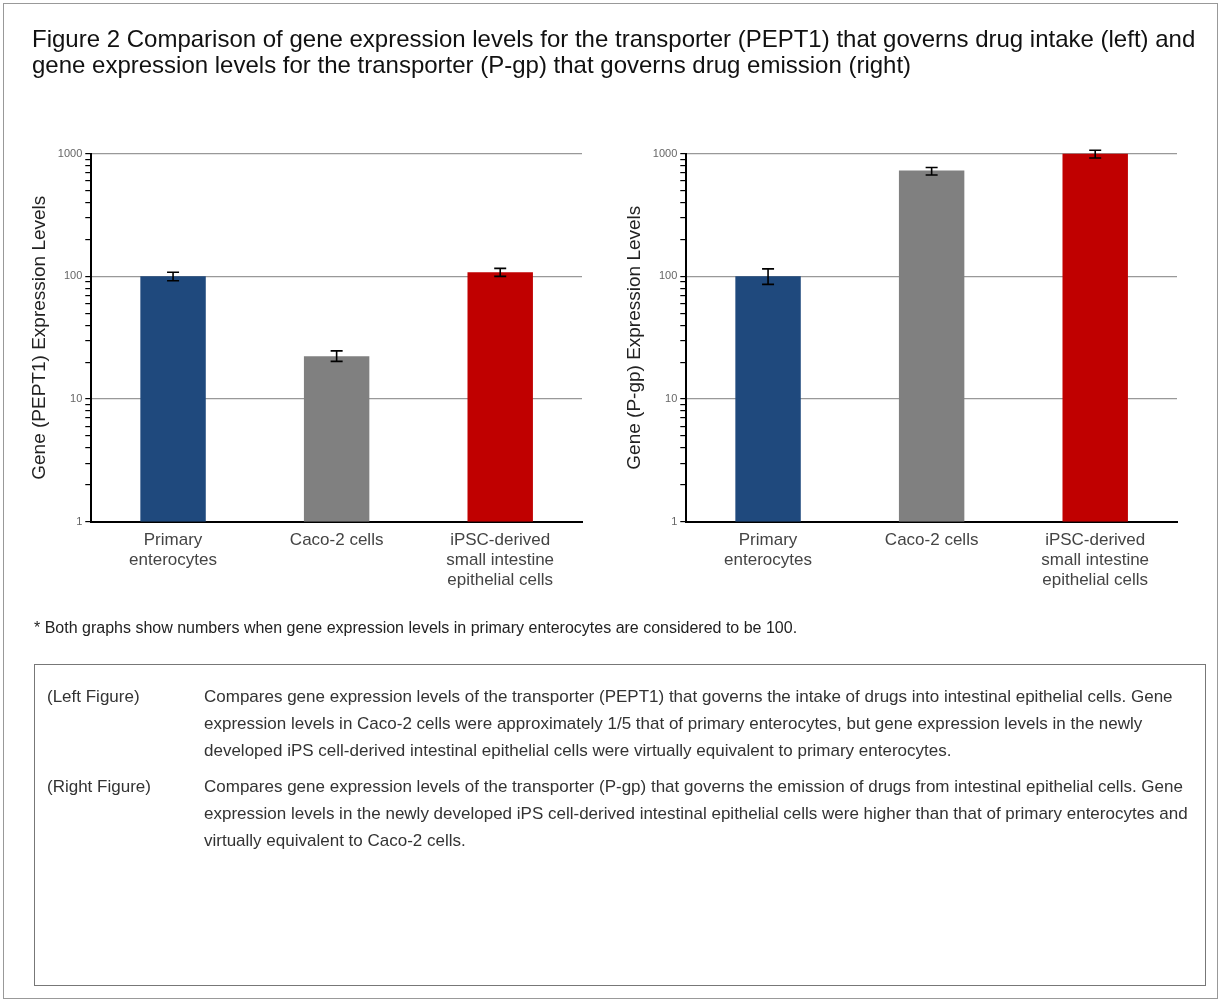 This screenshot has width=1225, height=1004. What do you see at coordinates (99, 787) in the screenshot?
I see `text: (Right Figure)` at bounding box center [99, 787].